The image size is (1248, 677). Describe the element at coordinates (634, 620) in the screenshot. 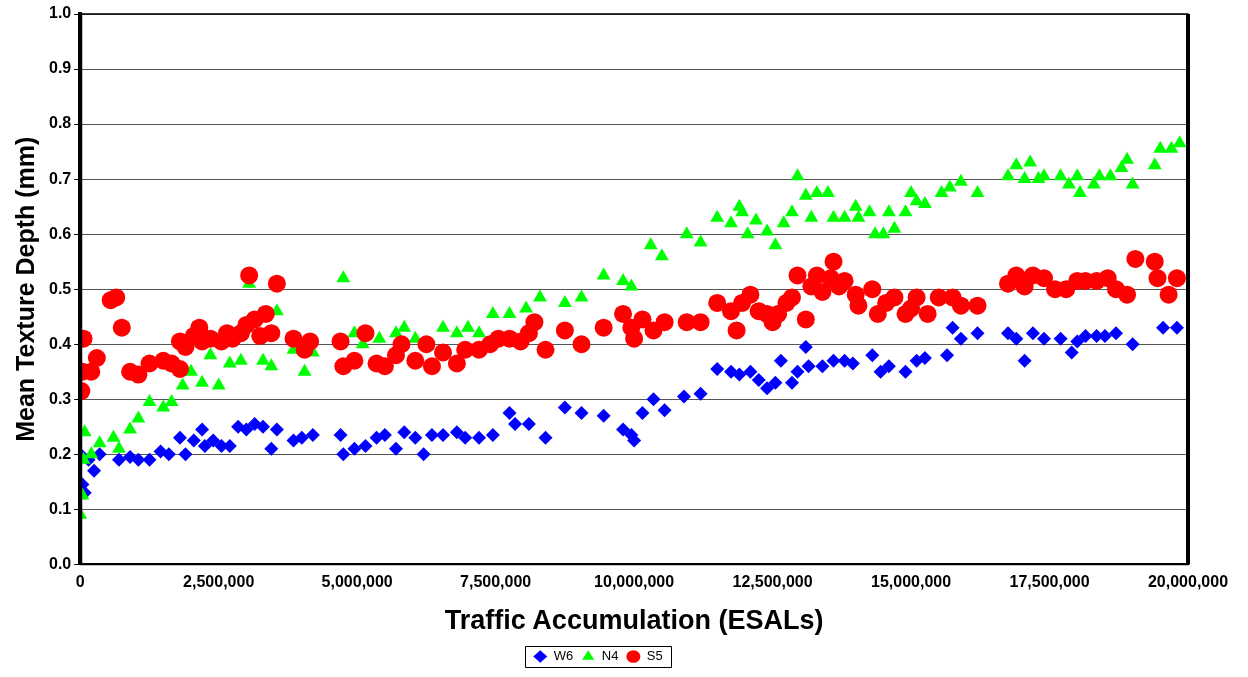

I see `x-axis-title: Traffic Accumulation (ESALs)` at that location.